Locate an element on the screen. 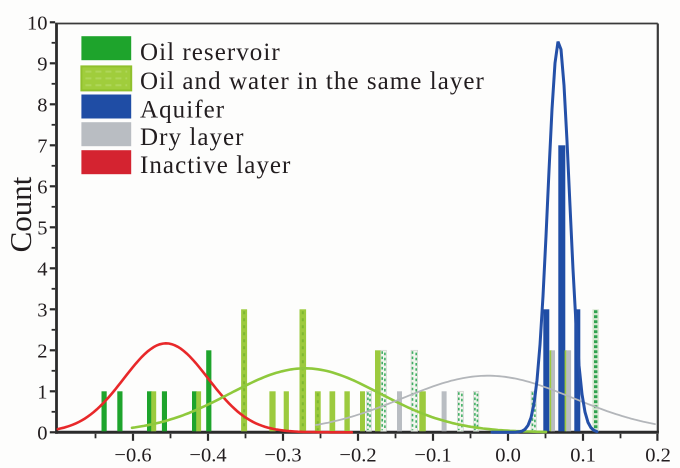  svg-text: 2 is located at coordinates (42, 351).